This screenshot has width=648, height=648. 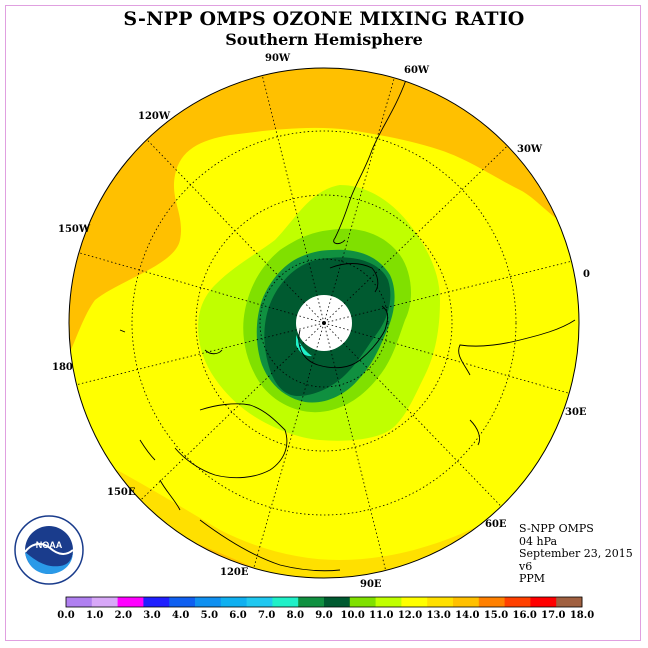 I want to click on colorbar-tick-label: 2.0, so click(x=123, y=615).